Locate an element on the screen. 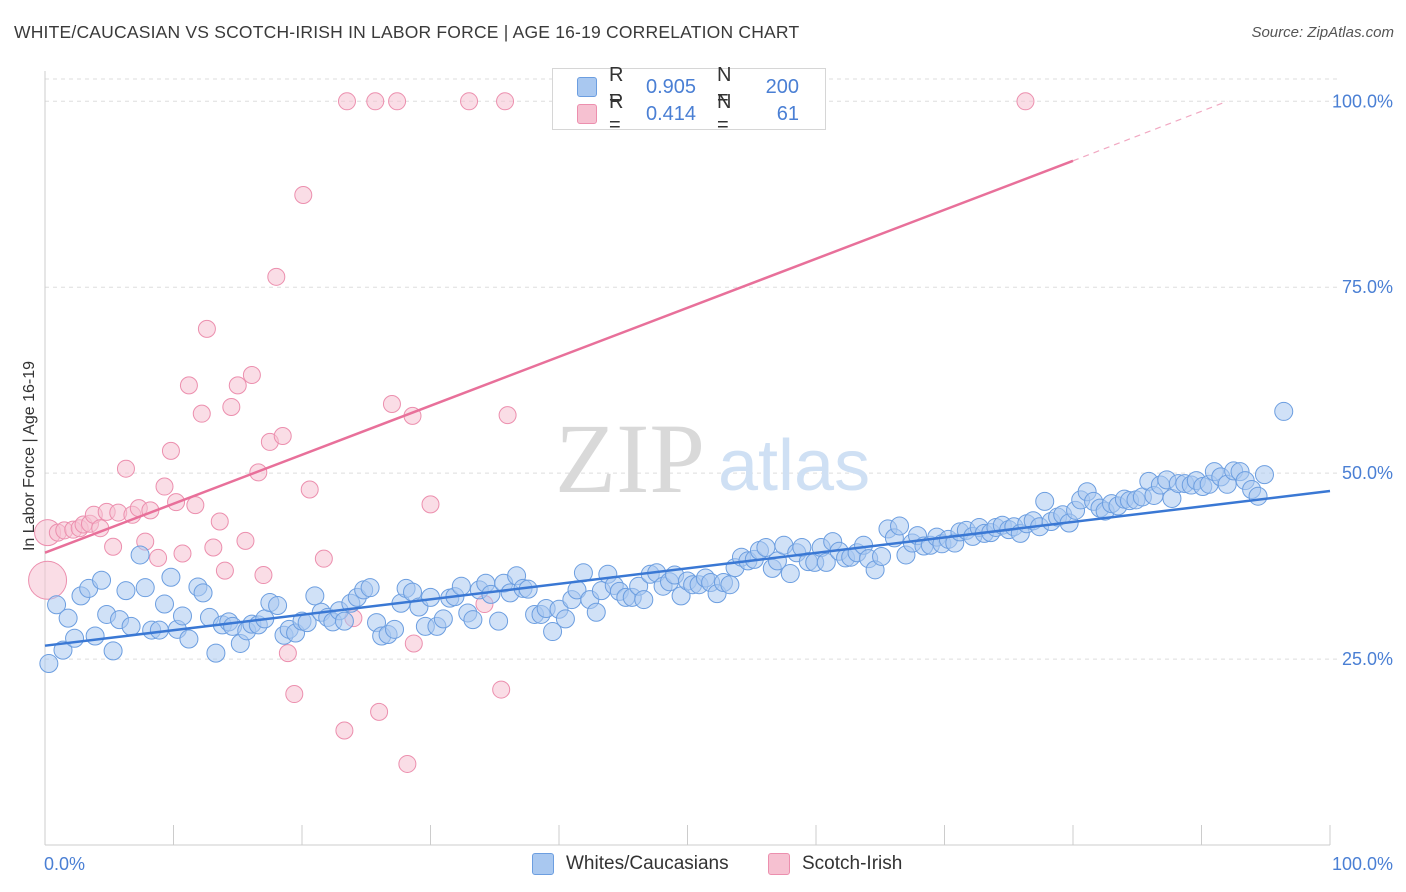 Image resolution: width=1406 pixels, height=892 pixels. legend-item-scotch-irish: Scotch-Irish is located at coordinates (835, 864).